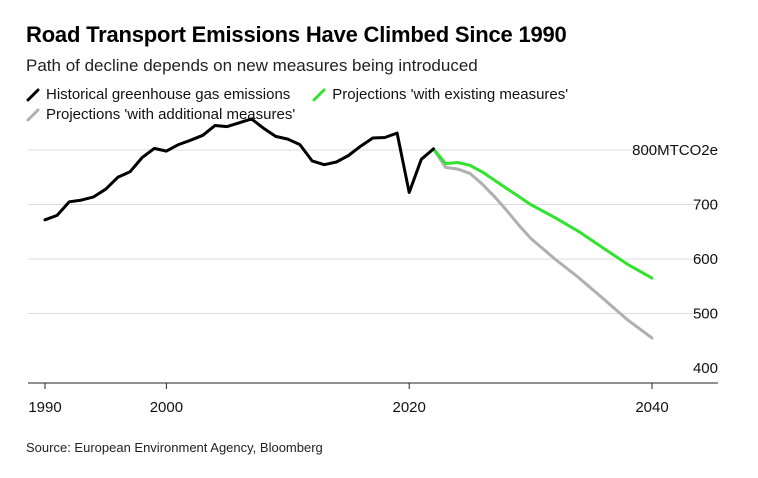 This screenshot has height=478, width=758. Describe the element at coordinates (675, 150) in the screenshot. I see `y-unit-label: 800MTCO2e` at that location.